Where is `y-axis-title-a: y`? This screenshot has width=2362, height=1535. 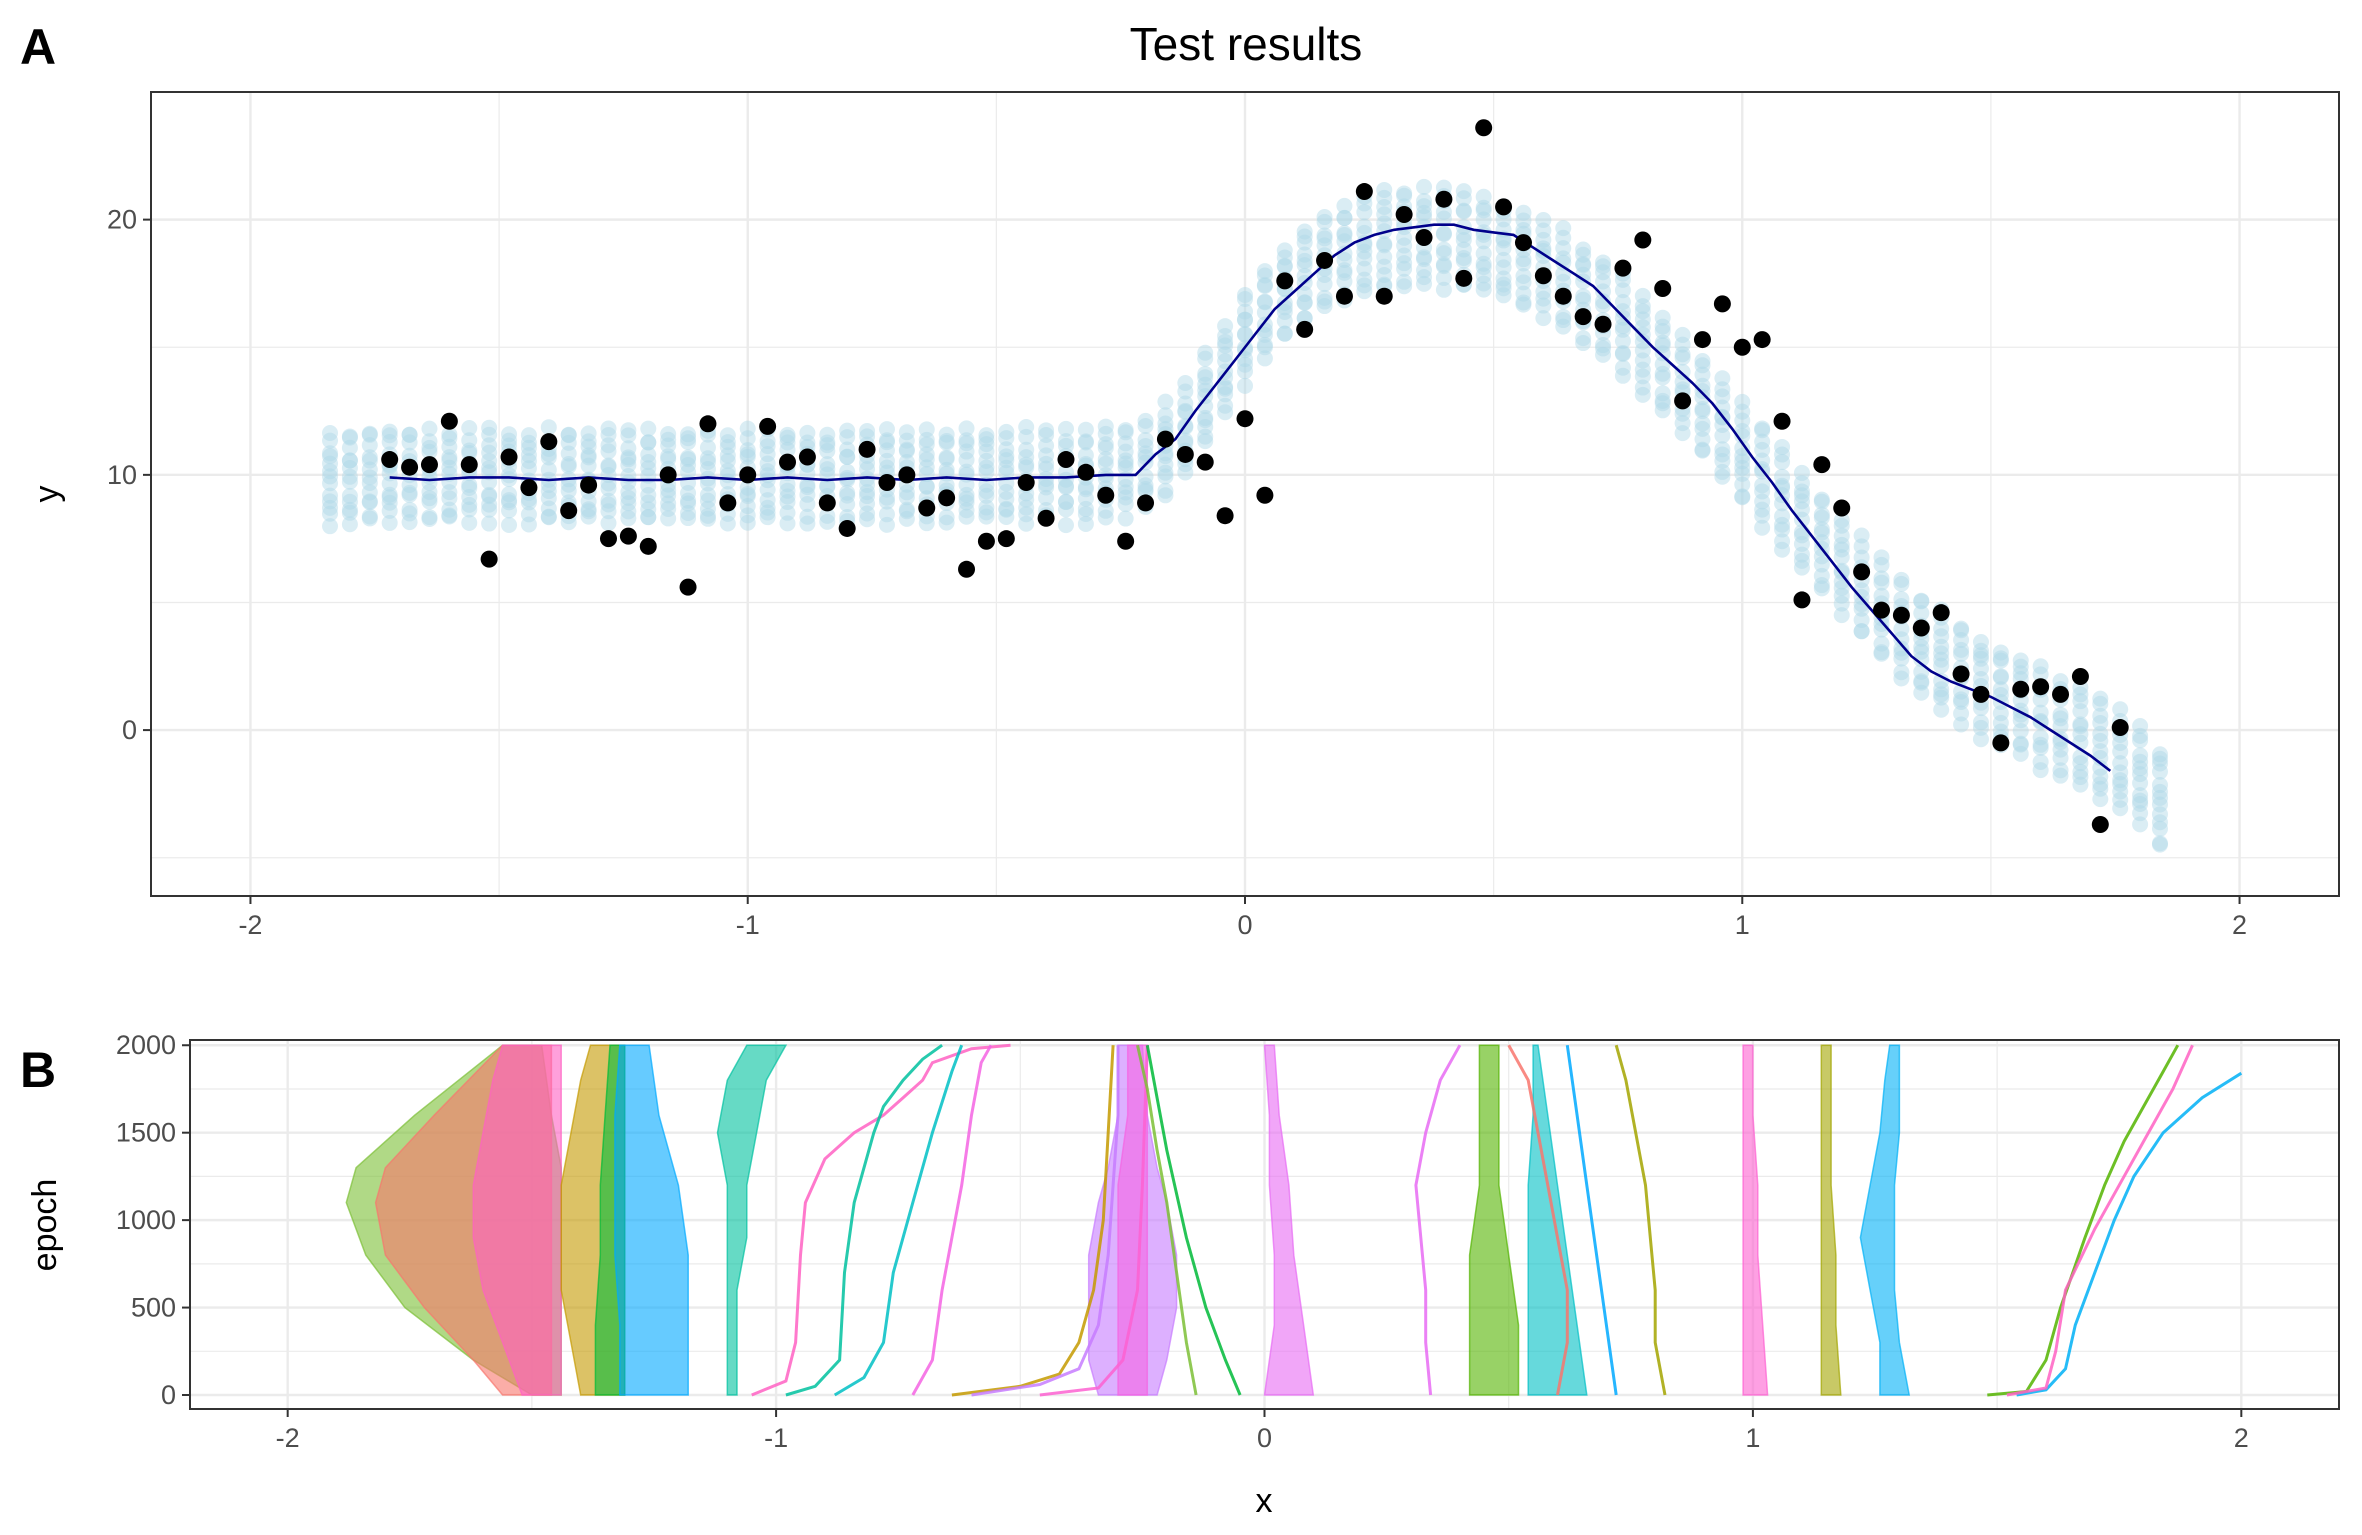 y-axis-title-a: y is located at coordinates (47, 494).